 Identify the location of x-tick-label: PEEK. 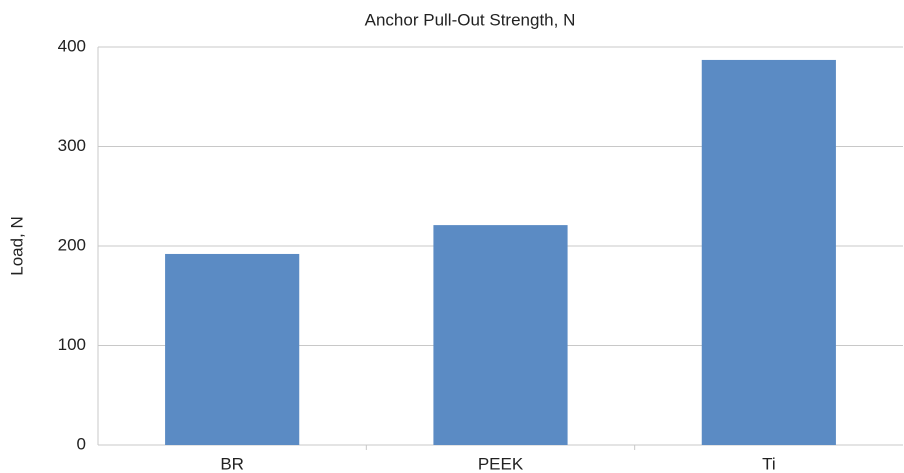
(501, 463).